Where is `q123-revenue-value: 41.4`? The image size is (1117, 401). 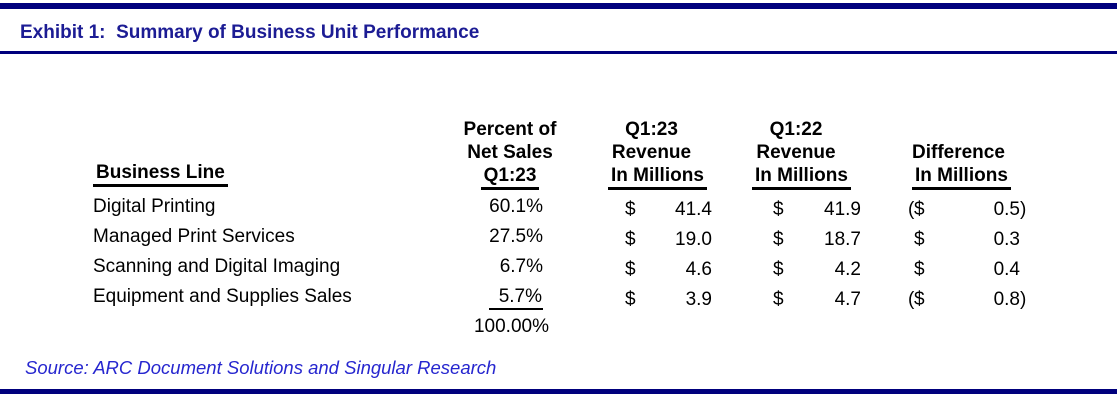
q123-revenue-value: 41.4 is located at coordinates (693, 209).